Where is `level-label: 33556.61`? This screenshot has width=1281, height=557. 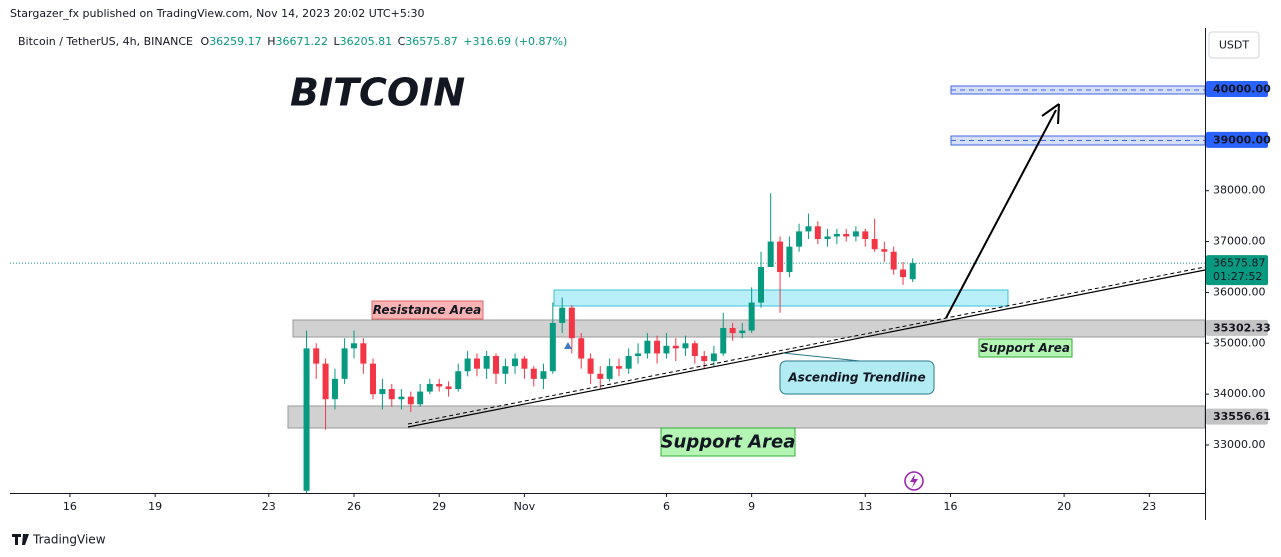 level-label: 33556.61 is located at coordinates (1242, 416).